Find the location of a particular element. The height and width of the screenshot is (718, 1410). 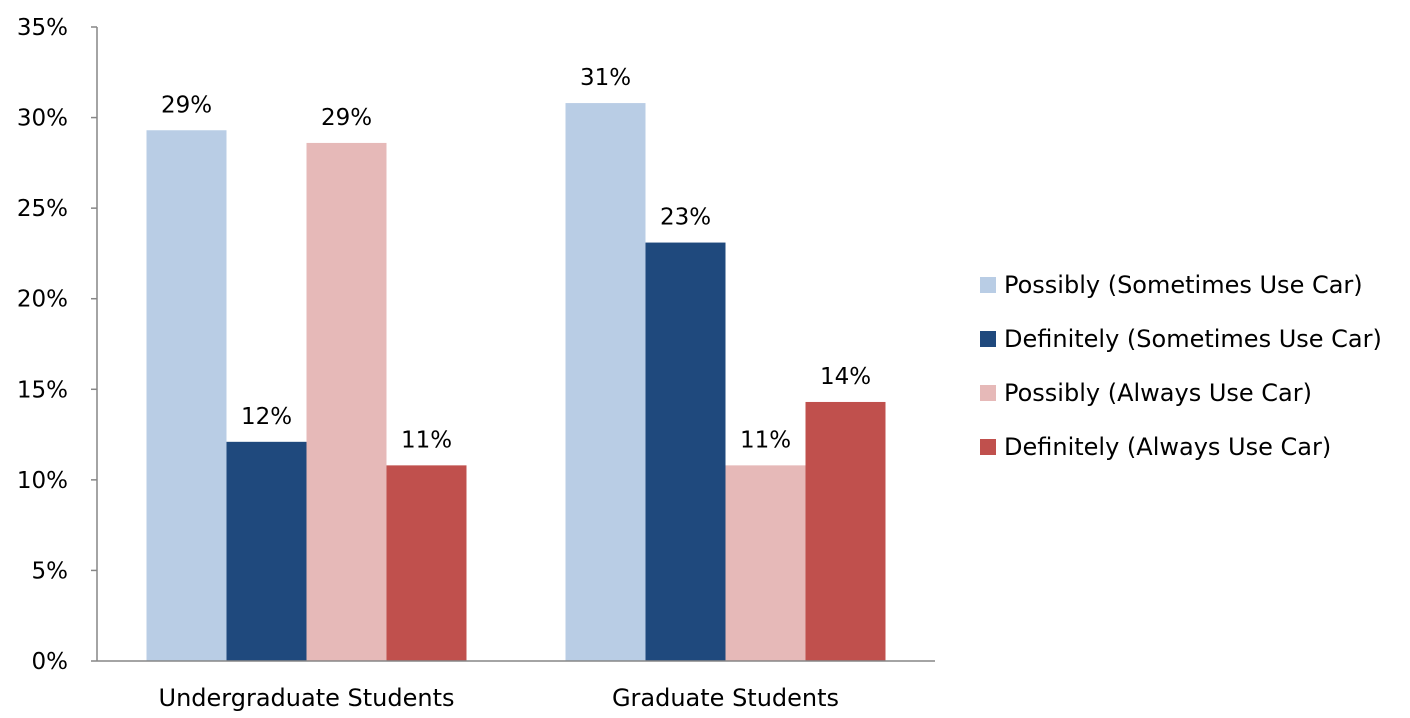

y-tick-label: 25% is located at coordinates (42, 209).